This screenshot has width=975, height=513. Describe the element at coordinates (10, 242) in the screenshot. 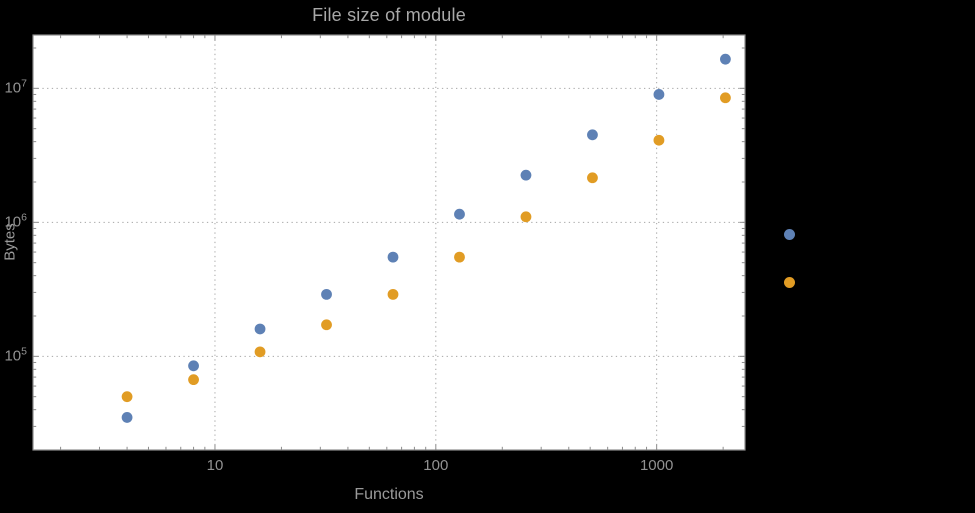

I see `y-axis-label: Bytes` at that location.